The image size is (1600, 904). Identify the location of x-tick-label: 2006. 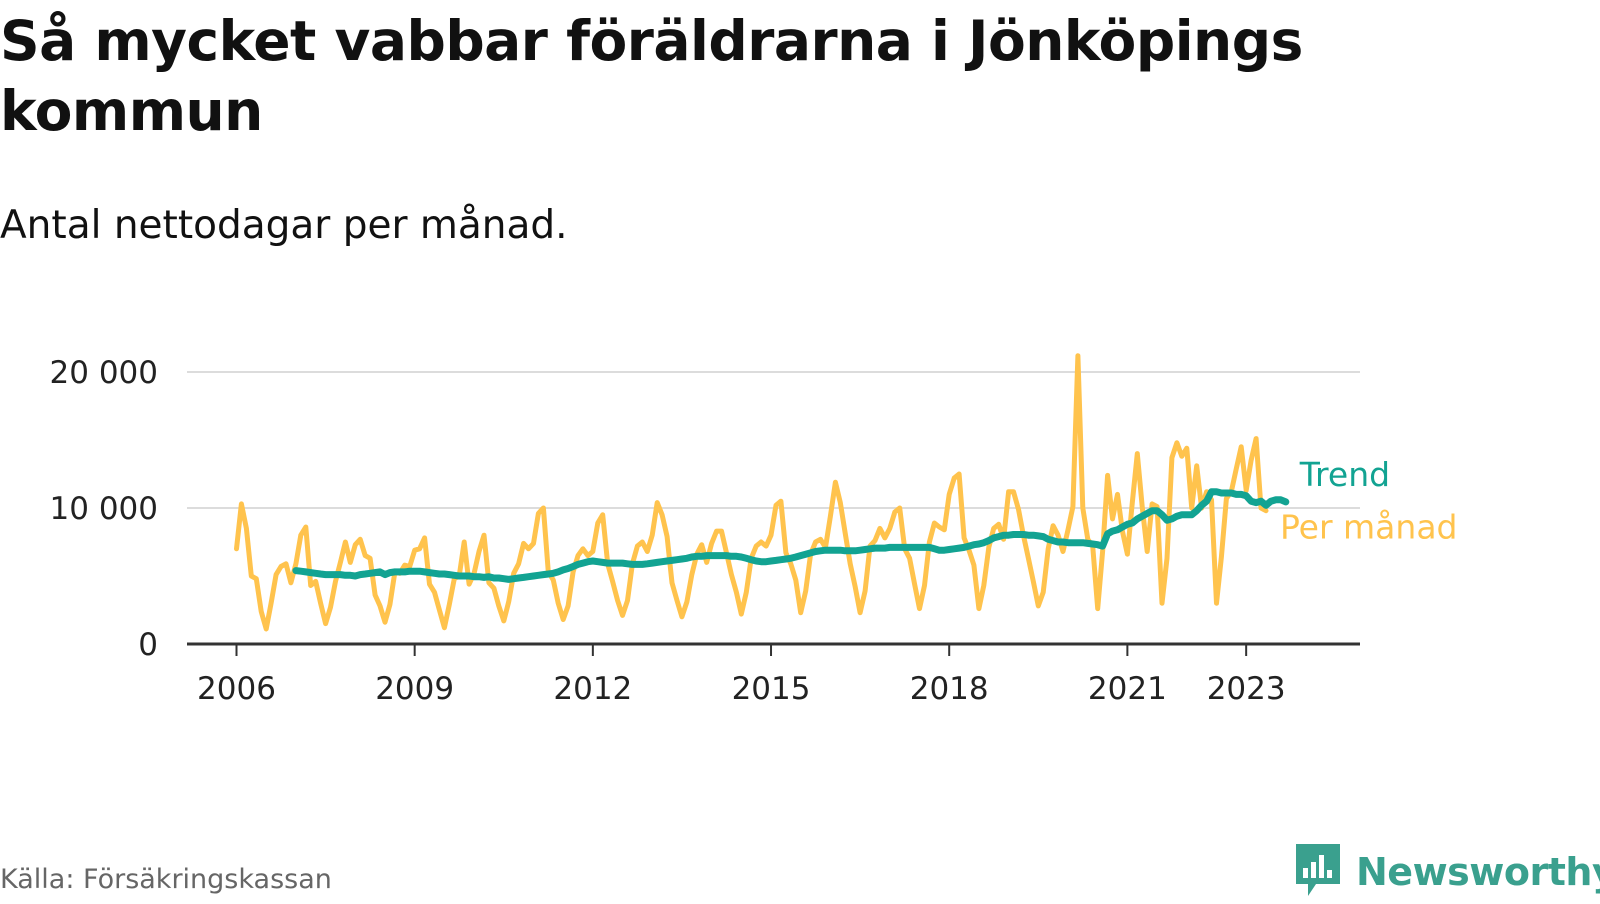
(236, 689).